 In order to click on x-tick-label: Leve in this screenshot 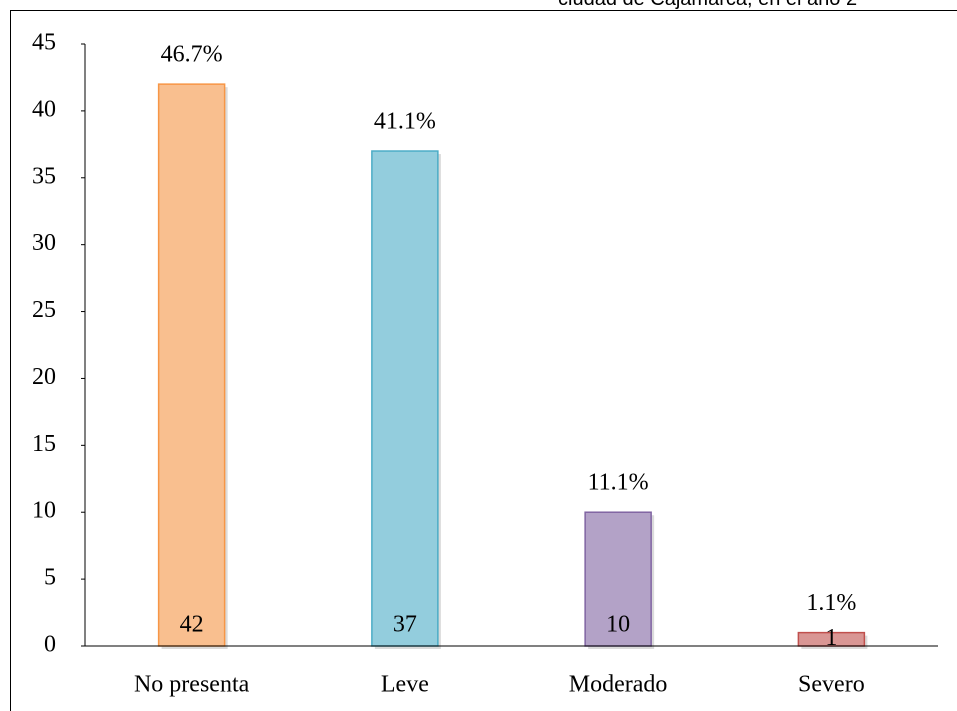, I will do `click(405, 685)`.